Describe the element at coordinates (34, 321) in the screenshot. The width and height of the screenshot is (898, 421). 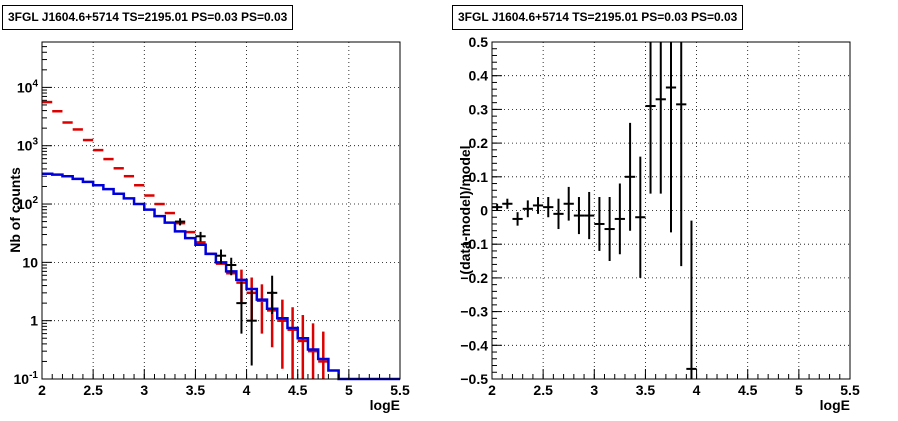
I see `left-y-tick-label: 1` at that location.